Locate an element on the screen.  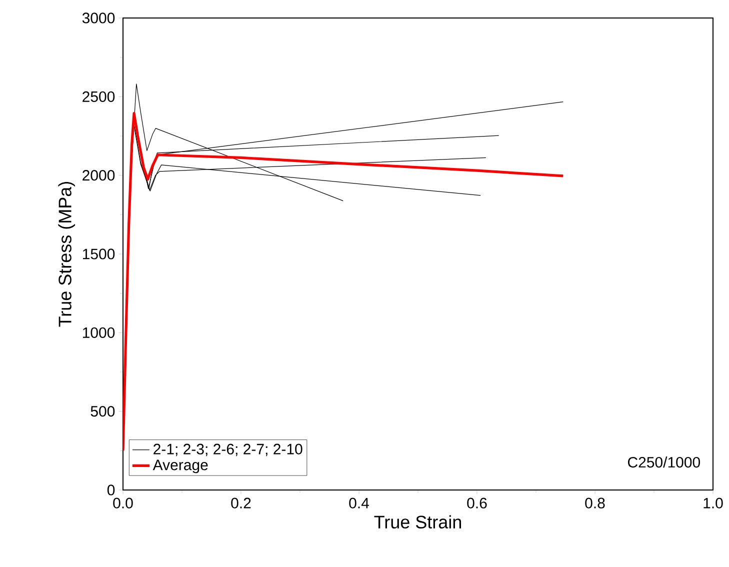
x-tick-label: 0.8 is located at coordinates (595, 503).